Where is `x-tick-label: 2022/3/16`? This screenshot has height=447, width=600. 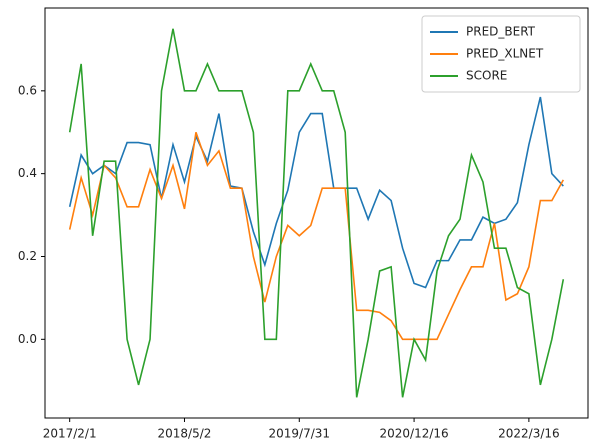 x-tick-label: 2022/3/16 is located at coordinates (529, 434).